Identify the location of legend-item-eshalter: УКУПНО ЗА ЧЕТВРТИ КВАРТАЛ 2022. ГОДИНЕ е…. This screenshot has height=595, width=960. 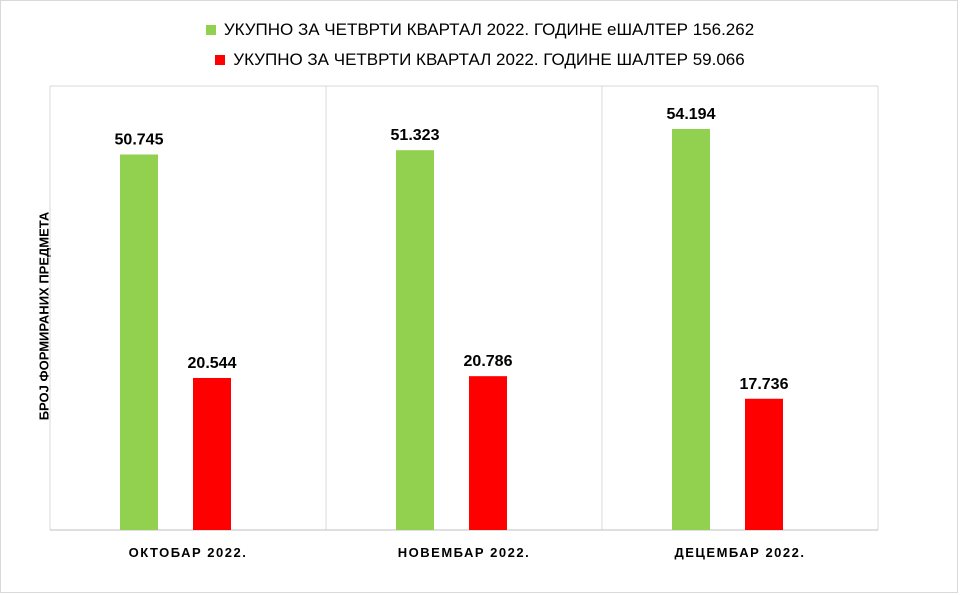
(480, 30).